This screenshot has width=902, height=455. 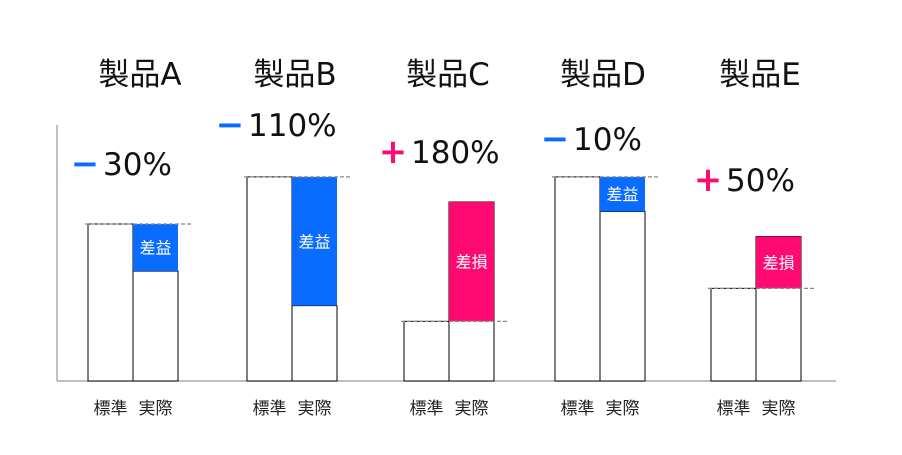 I want to click on product-title: 製品E, so click(x=760, y=75).